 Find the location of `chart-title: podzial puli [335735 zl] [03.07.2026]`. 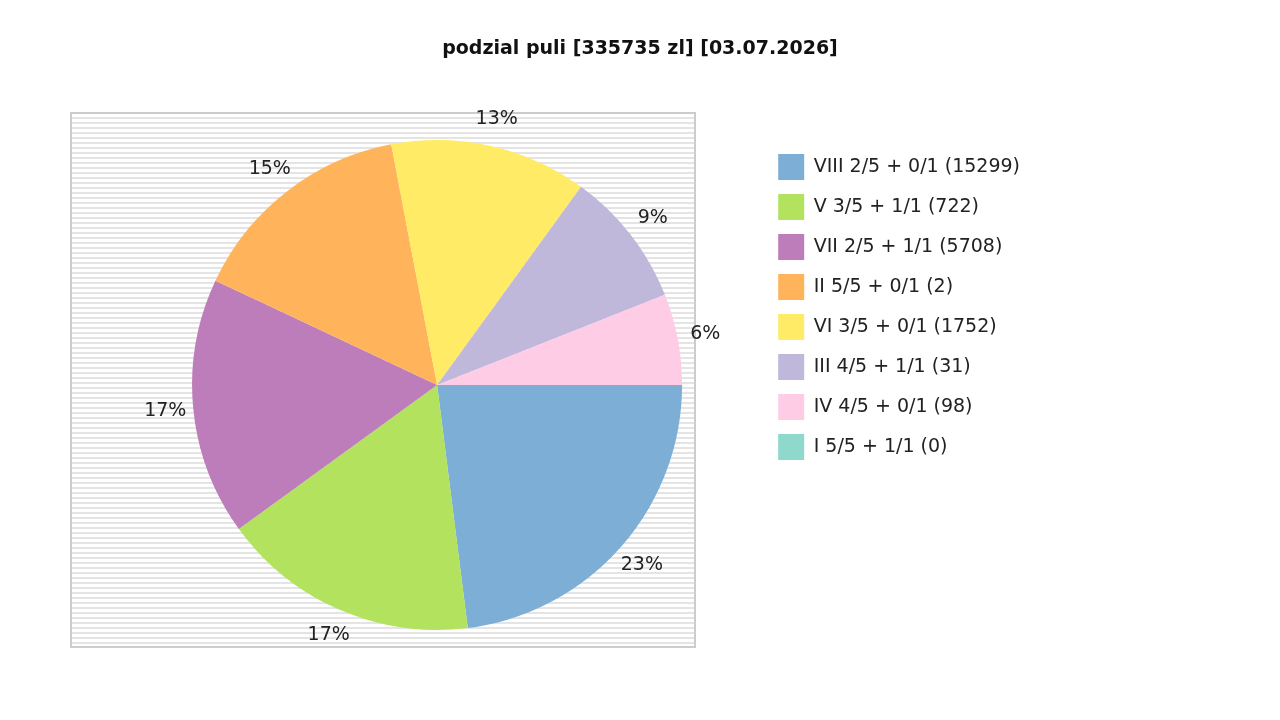

chart-title: podzial puli [335735 zl] [03.07.2026] is located at coordinates (640, 47).